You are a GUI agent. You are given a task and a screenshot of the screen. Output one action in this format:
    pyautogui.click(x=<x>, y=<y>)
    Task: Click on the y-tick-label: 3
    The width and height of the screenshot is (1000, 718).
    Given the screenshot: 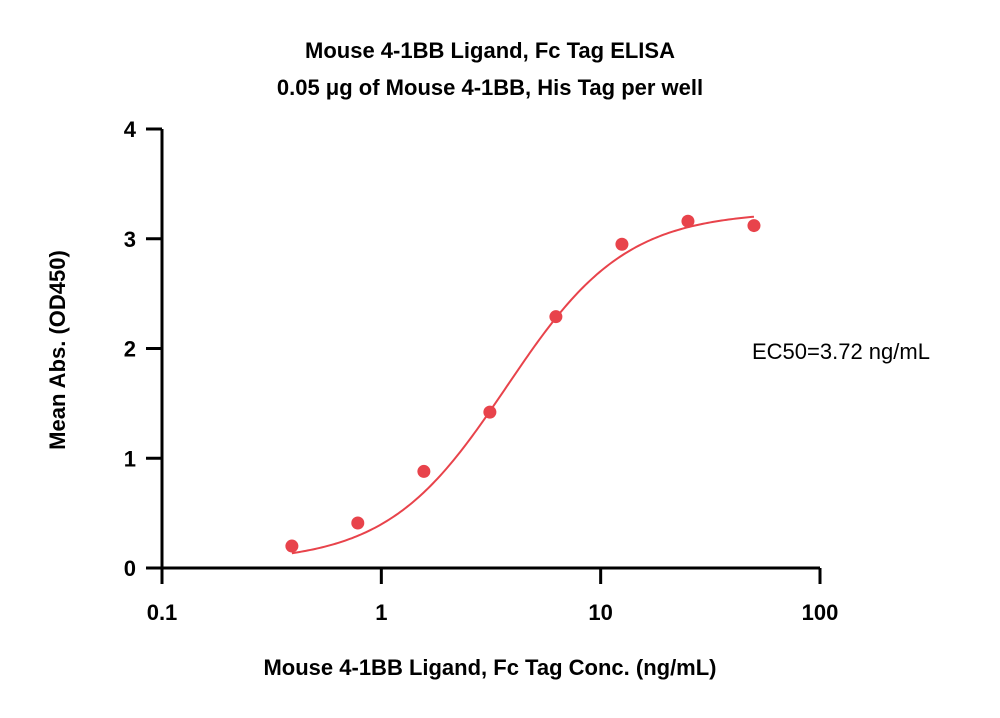 What is the action you would take?
    pyautogui.click(x=130, y=239)
    